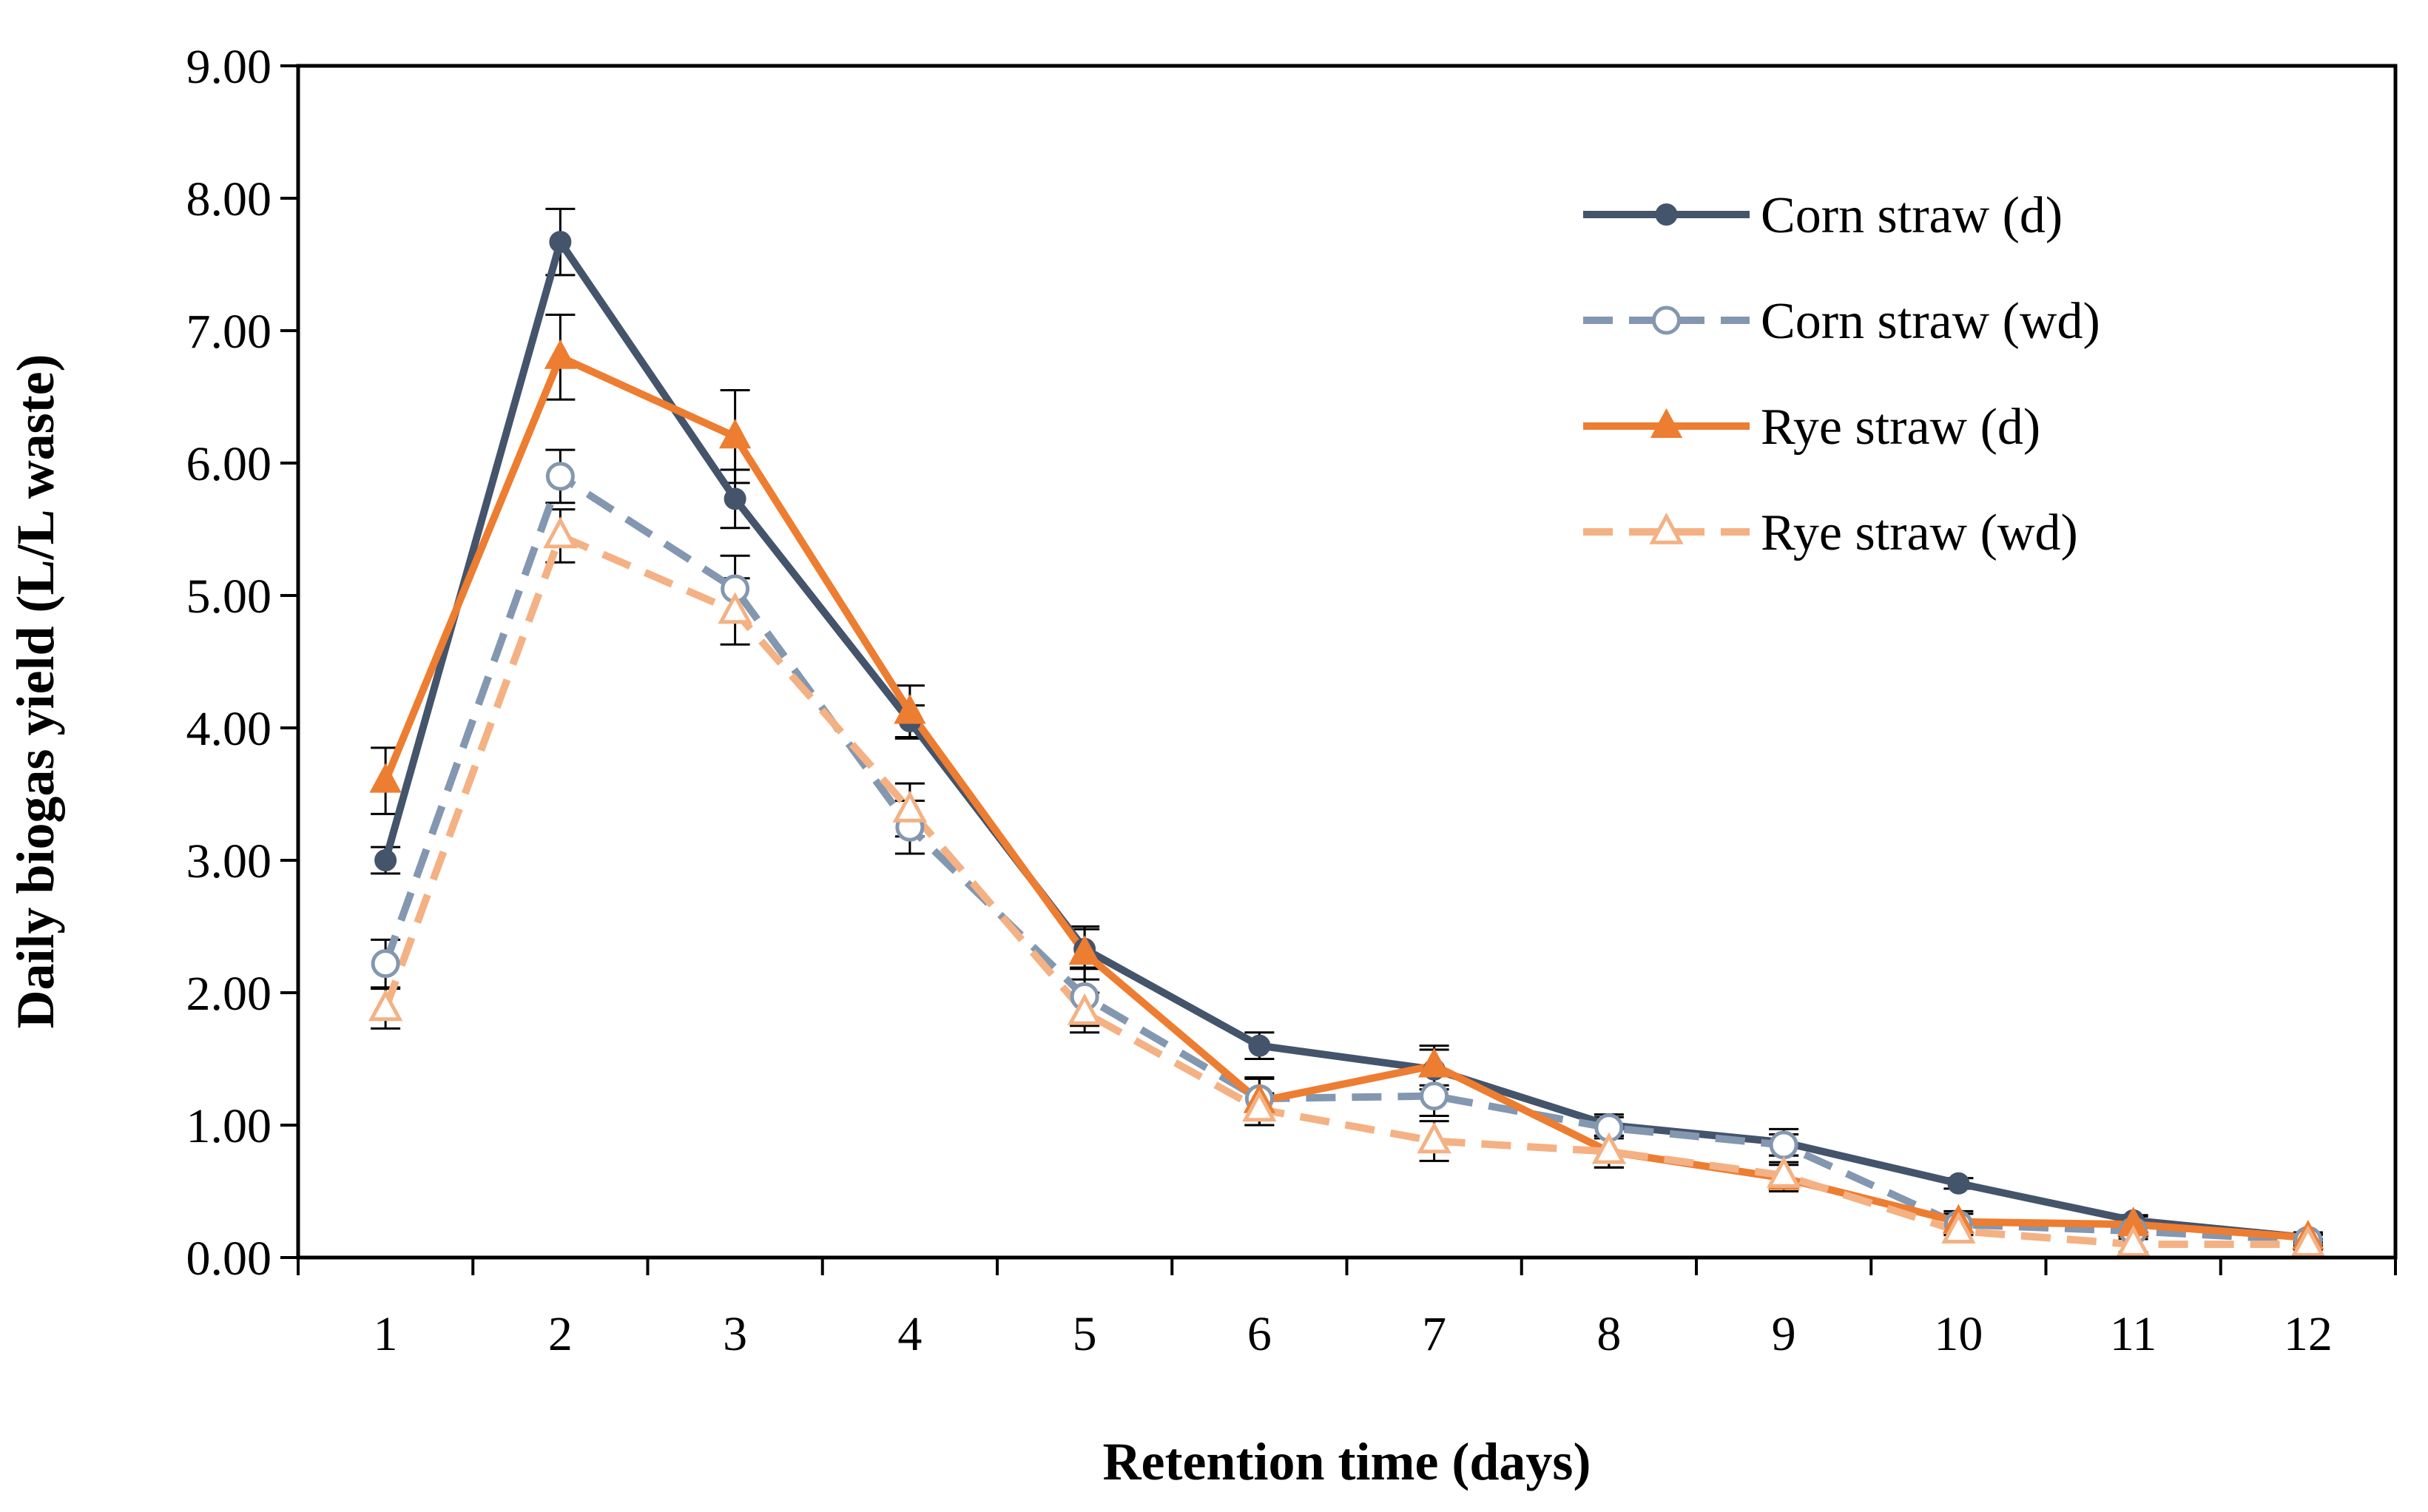 This screenshot has width=2428, height=1512. Describe the element at coordinates (1609, 1334) in the screenshot. I see `x-tick-label: 8` at that location.